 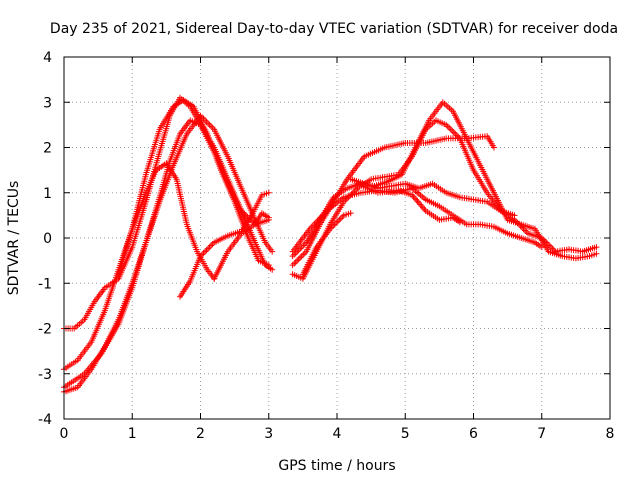 I want to click on x-tick-label: 1, so click(x=132, y=434).